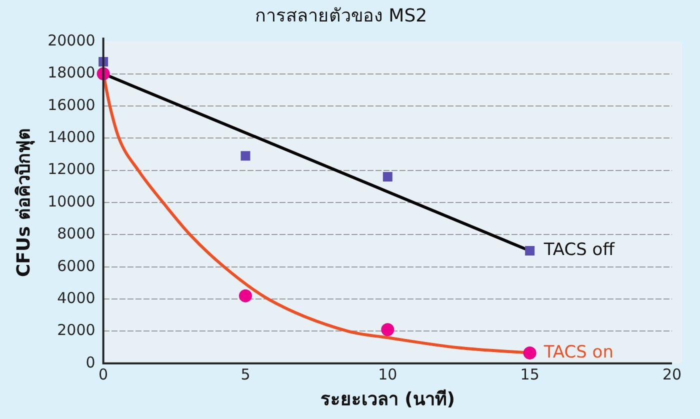 This screenshot has width=700, height=419. What do you see at coordinates (72, 73) in the screenshot?
I see `y-tick-label: 18000` at bounding box center [72, 73].